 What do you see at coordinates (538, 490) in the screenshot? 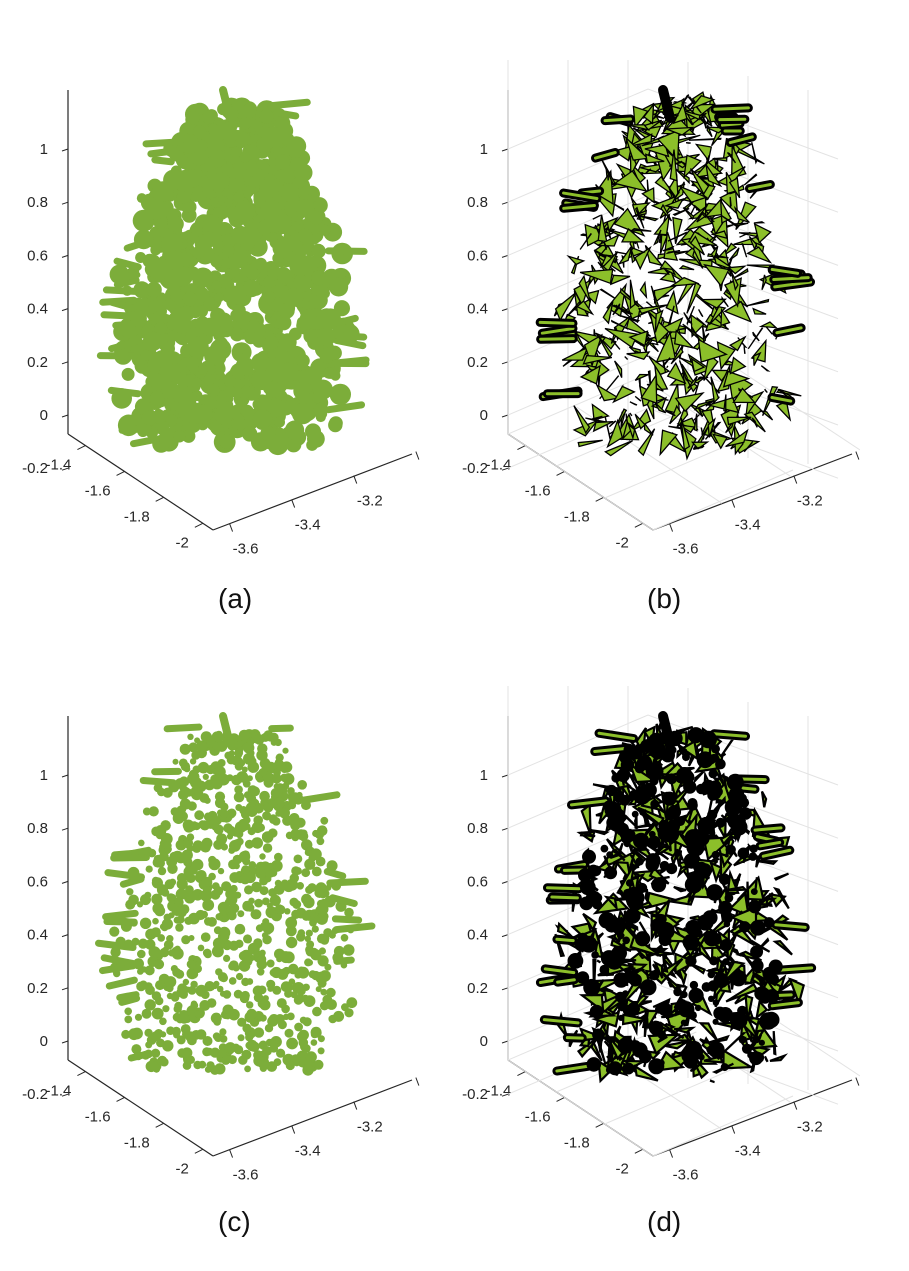
I see `x-tick-label: -1.6` at bounding box center [538, 490].